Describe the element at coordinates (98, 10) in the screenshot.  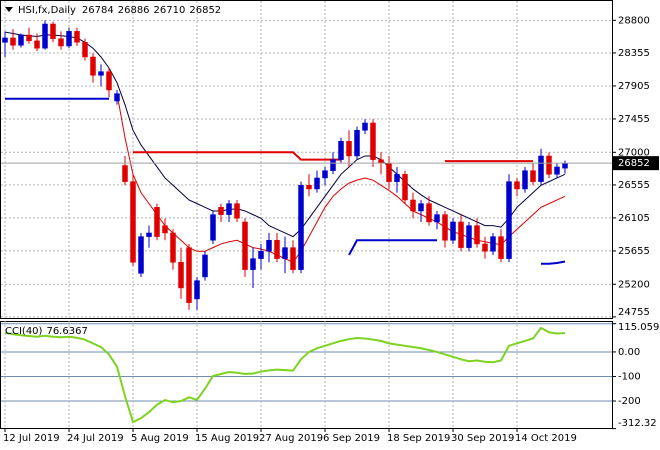
I see `last-open: 26784` at that location.